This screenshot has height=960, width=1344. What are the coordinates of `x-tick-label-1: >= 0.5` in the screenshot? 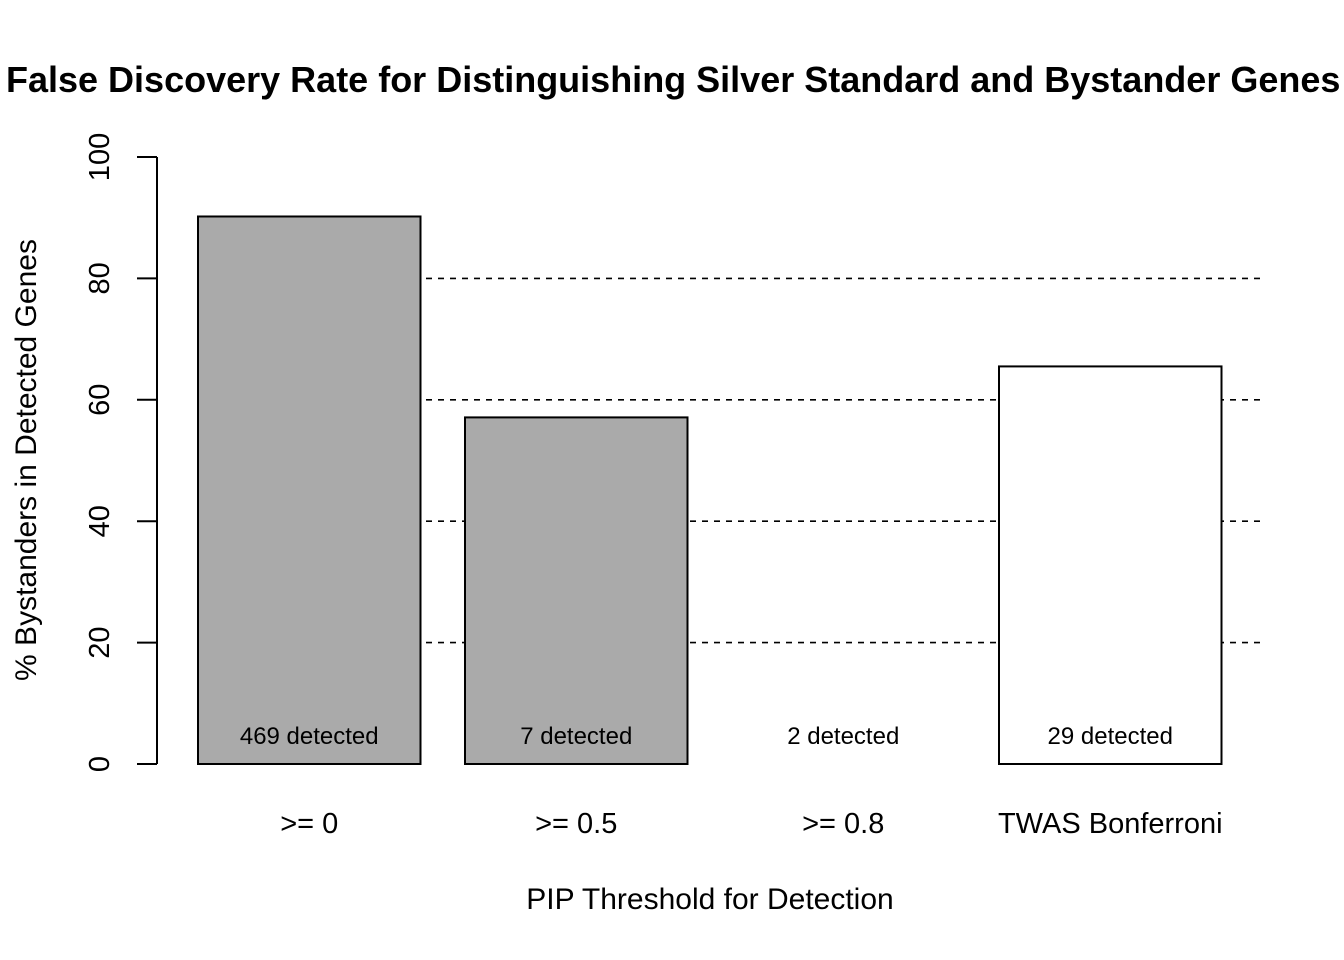 It's located at (576, 824).